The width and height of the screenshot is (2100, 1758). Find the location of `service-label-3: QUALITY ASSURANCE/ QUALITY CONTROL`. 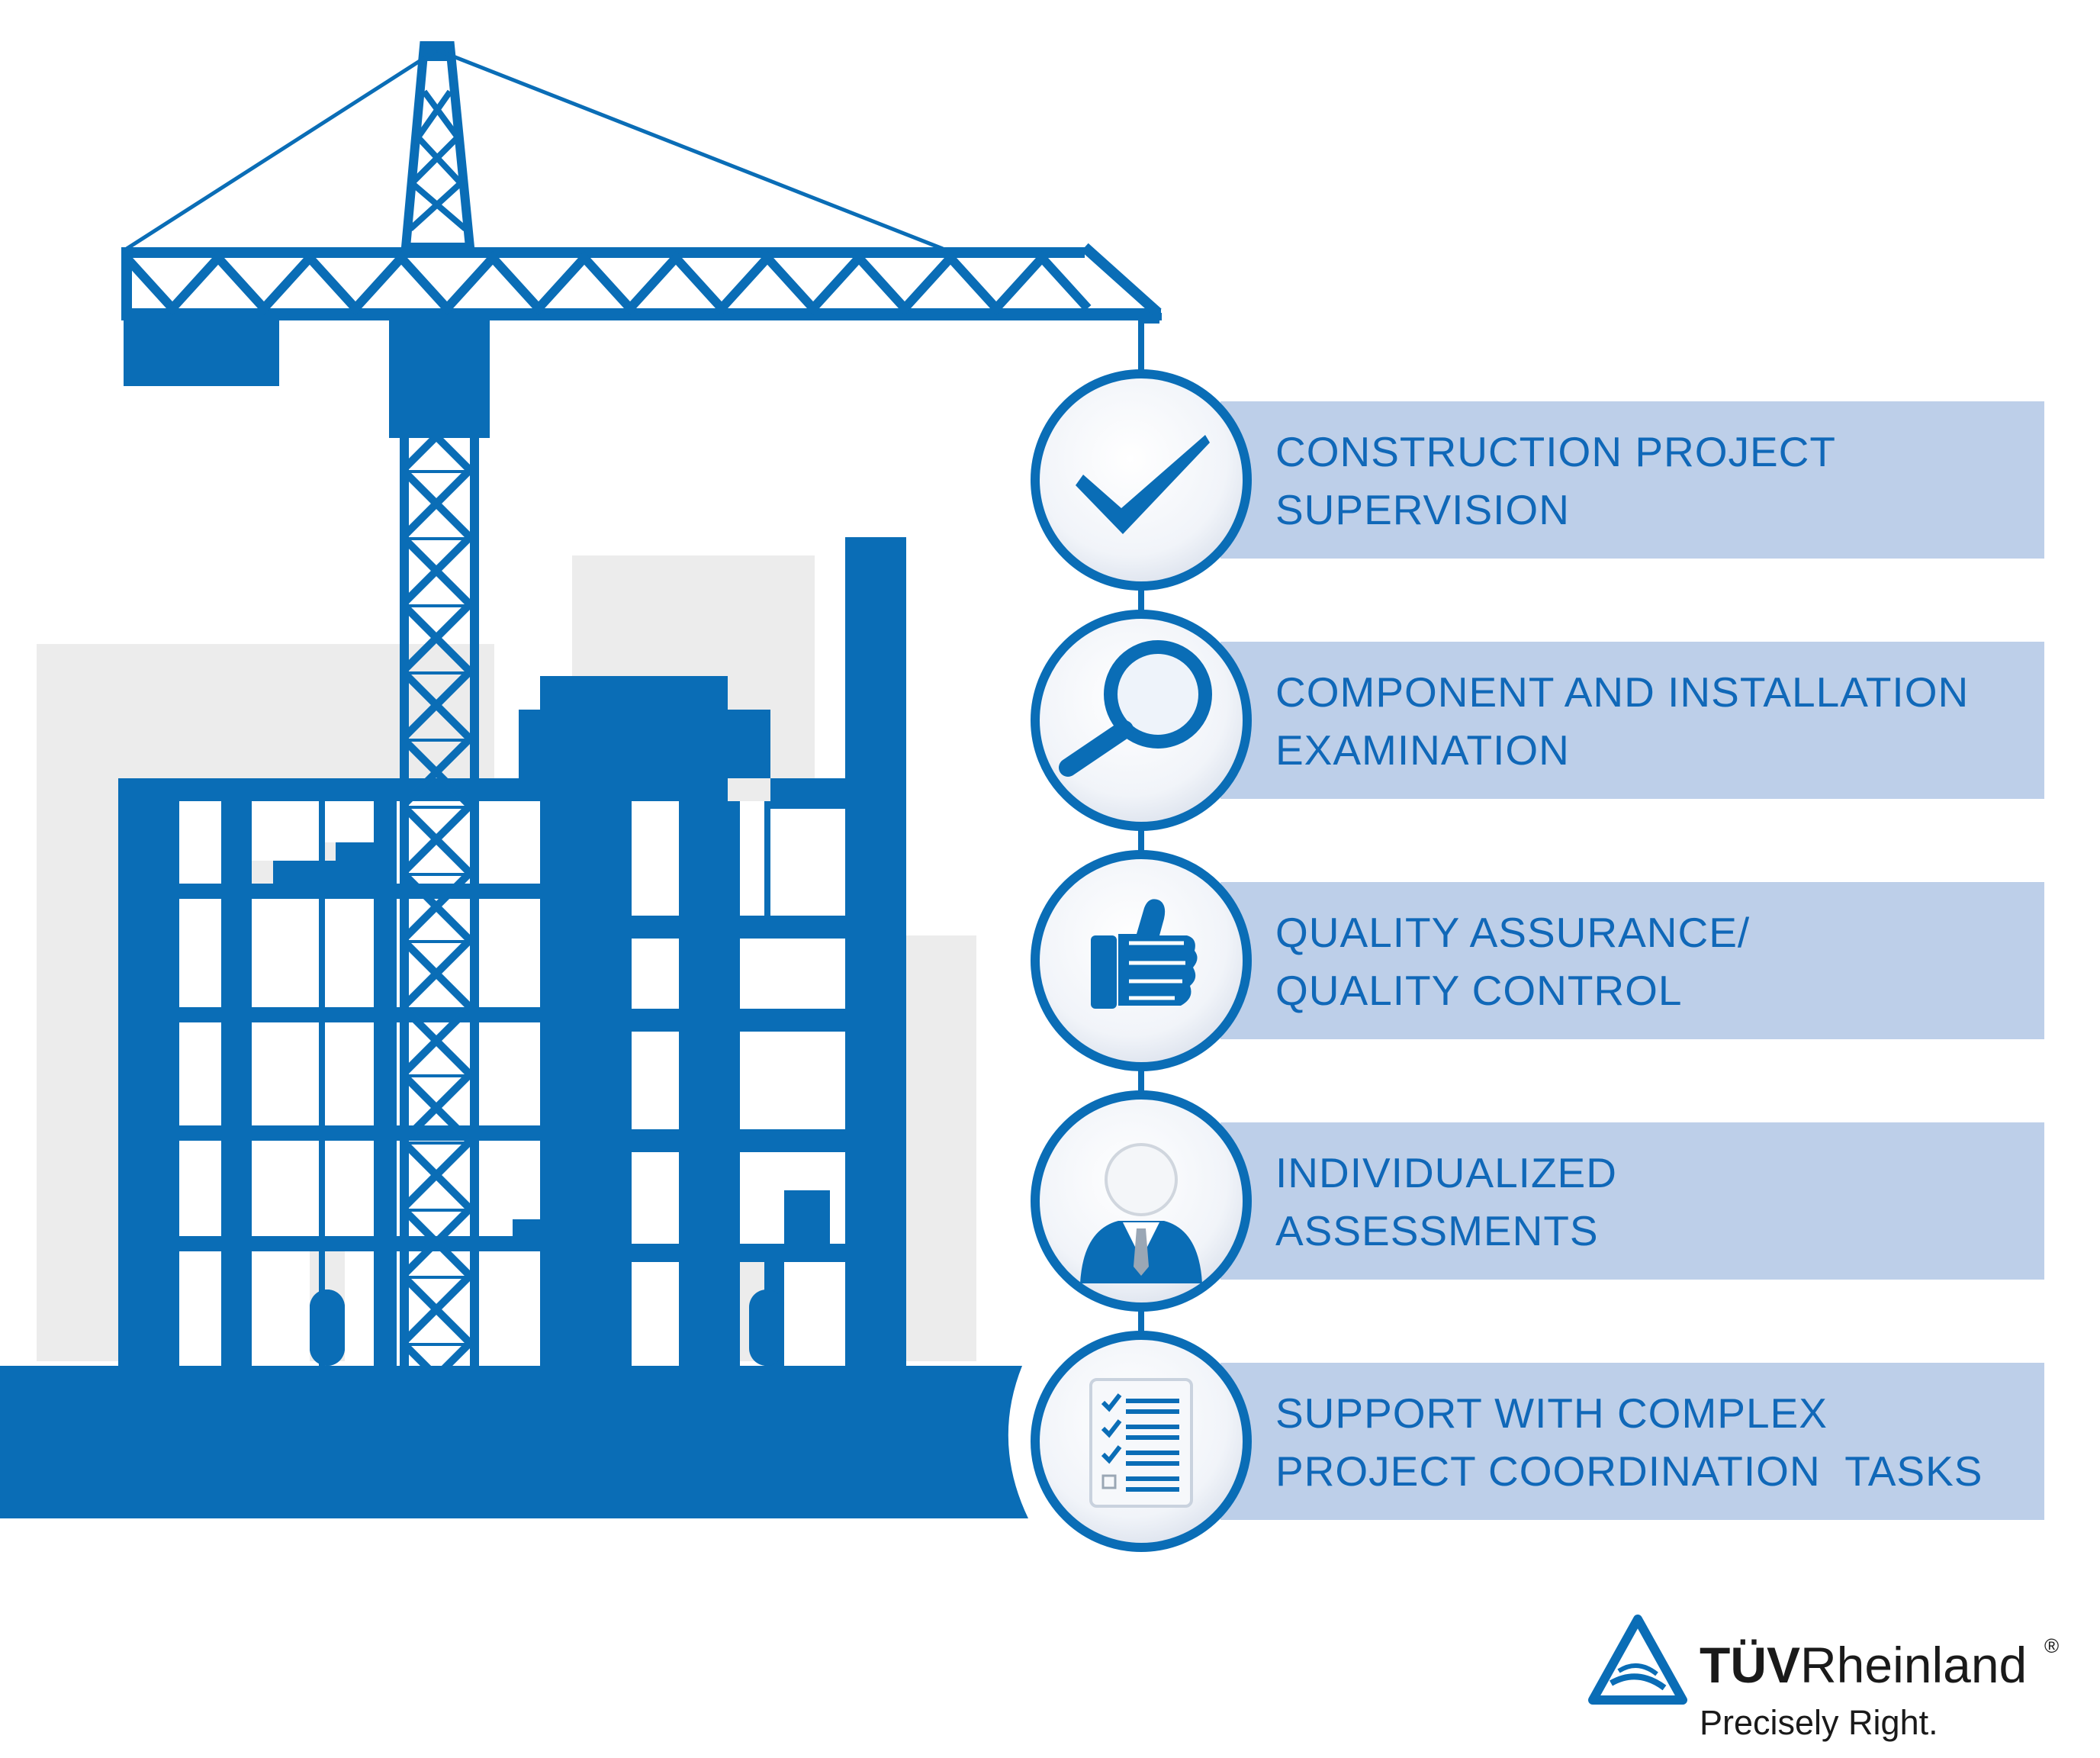

service-label-3: QUALITY ASSURANCE/ QUALITY CONTROL is located at coordinates (1672, 961).